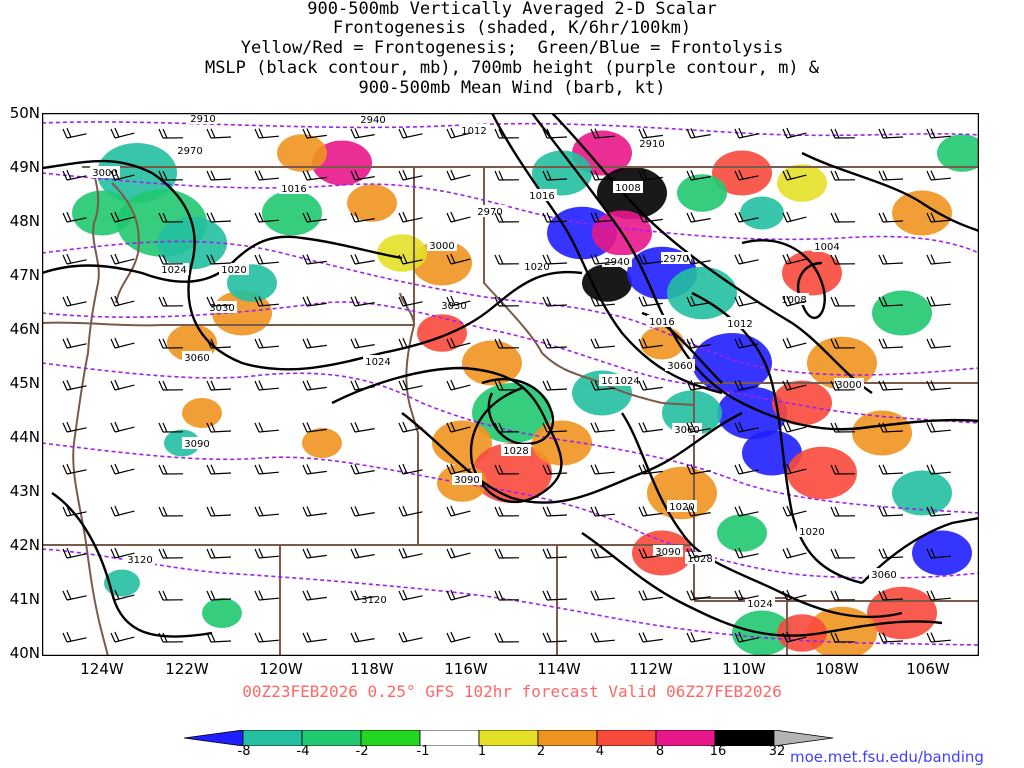 Image resolution: width=1024 pixels, height=768 pixels. I want to click on coastline, so click(90, 411).